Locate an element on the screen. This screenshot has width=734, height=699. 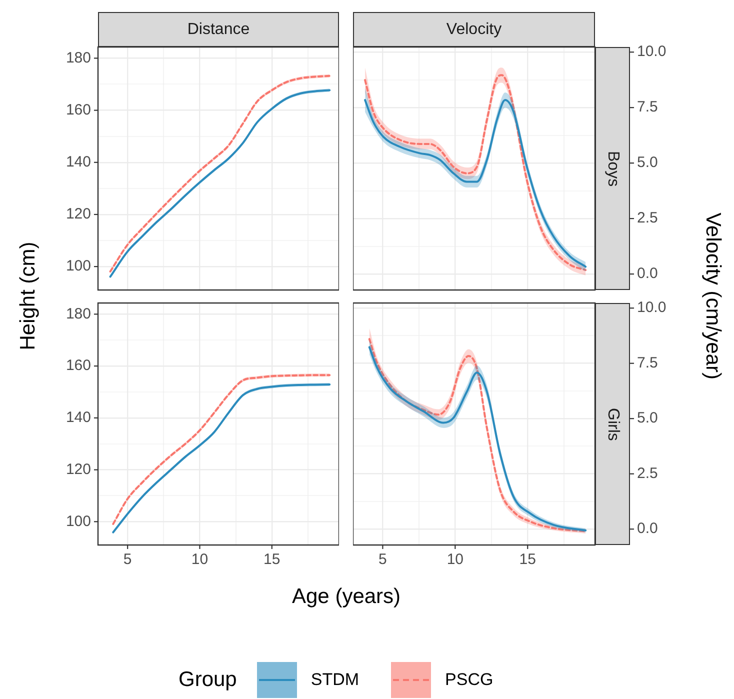
chart-title: Distance is located at coordinates (218, 29).